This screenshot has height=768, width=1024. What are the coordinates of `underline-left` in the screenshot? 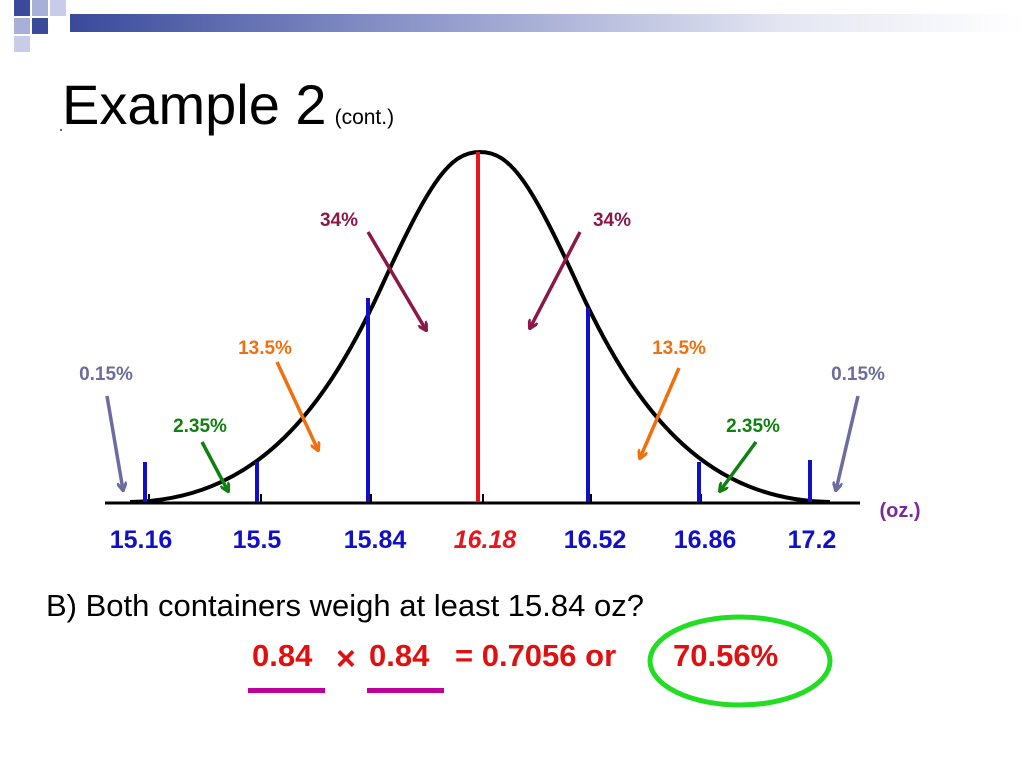 It's located at (286, 690).